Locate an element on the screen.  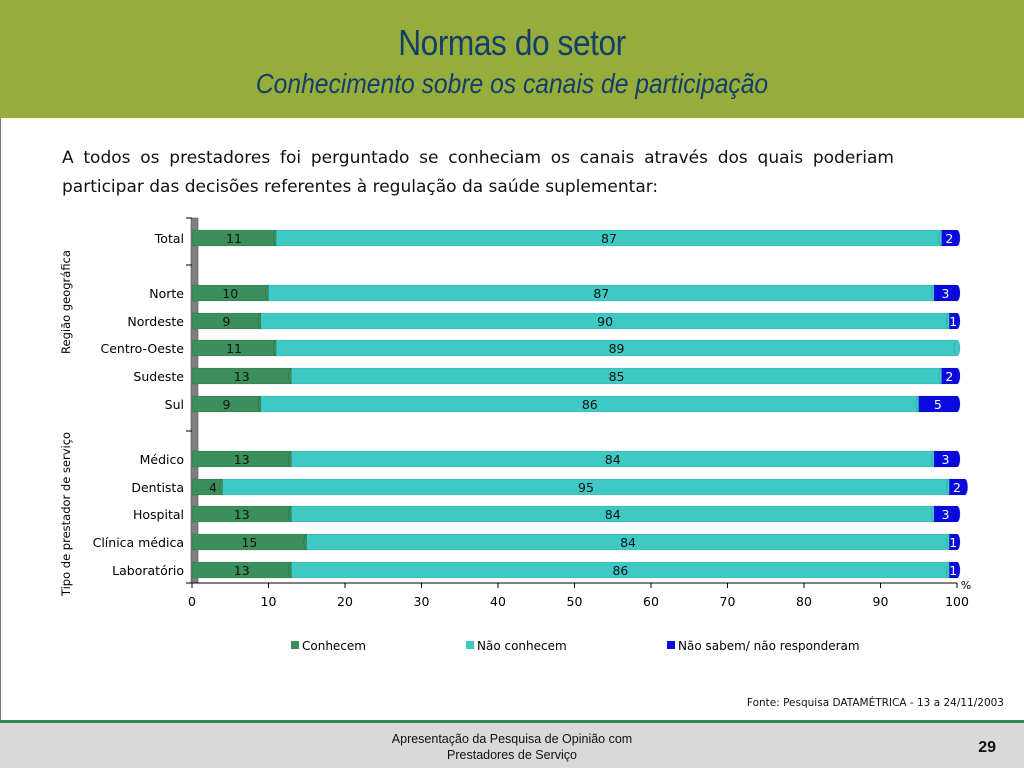
footer-line-2: Prestadores de Serviço is located at coordinates (512, 755).